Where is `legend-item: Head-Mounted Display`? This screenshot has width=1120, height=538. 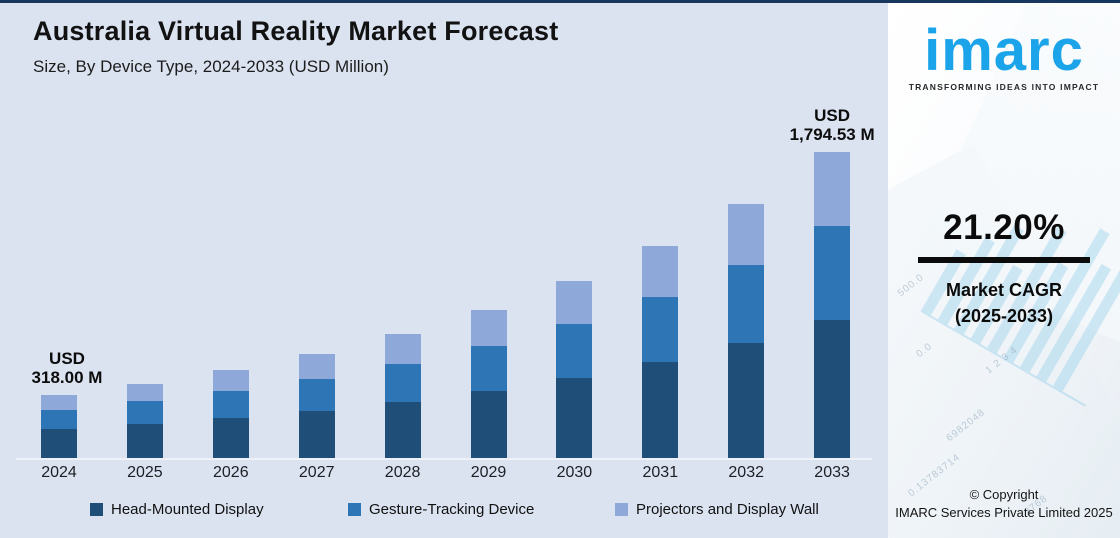 legend-item: Head-Mounted Display is located at coordinates (177, 509).